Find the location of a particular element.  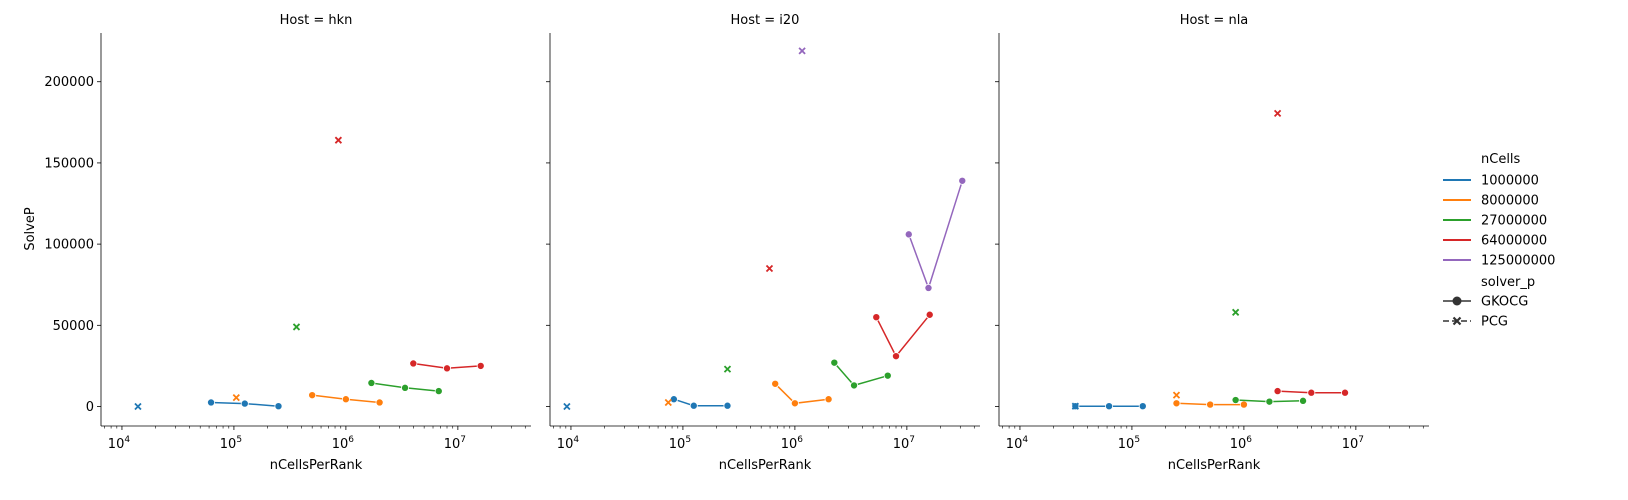

y-tick-label: 150000 is located at coordinates (69, 163).